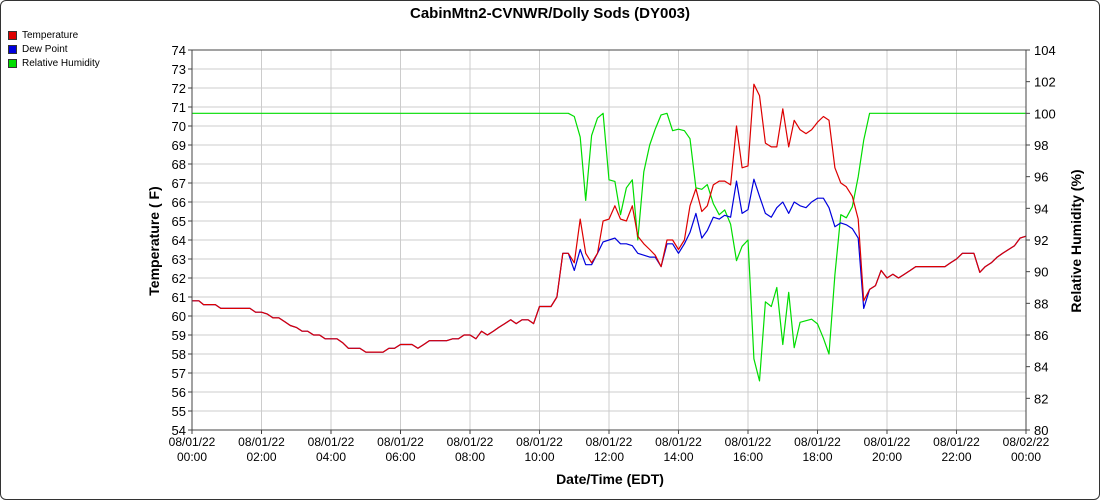 The image size is (1100, 500). What do you see at coordinates (179, 164) in the screenshot?
I see `y-tick-label: 68` at bounding box center [179, 164].